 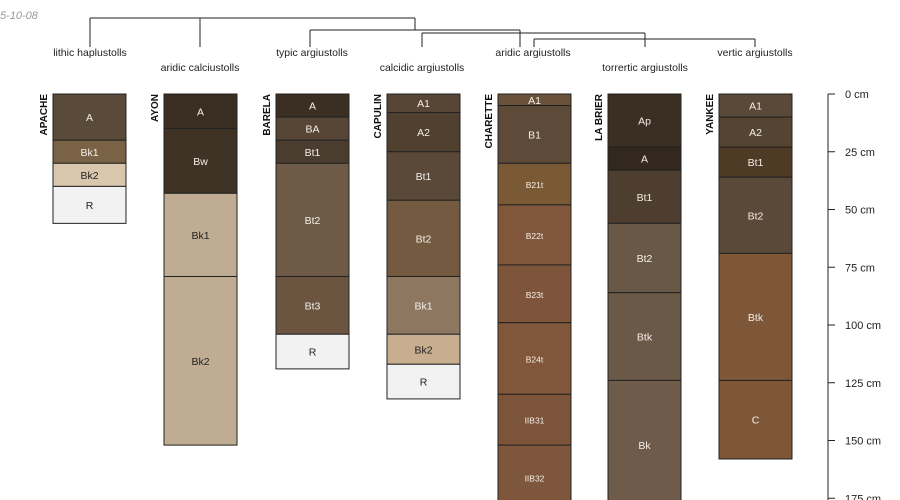 I want to click on taxon-label: lithic haplustolls, so click(x=90, y=53).